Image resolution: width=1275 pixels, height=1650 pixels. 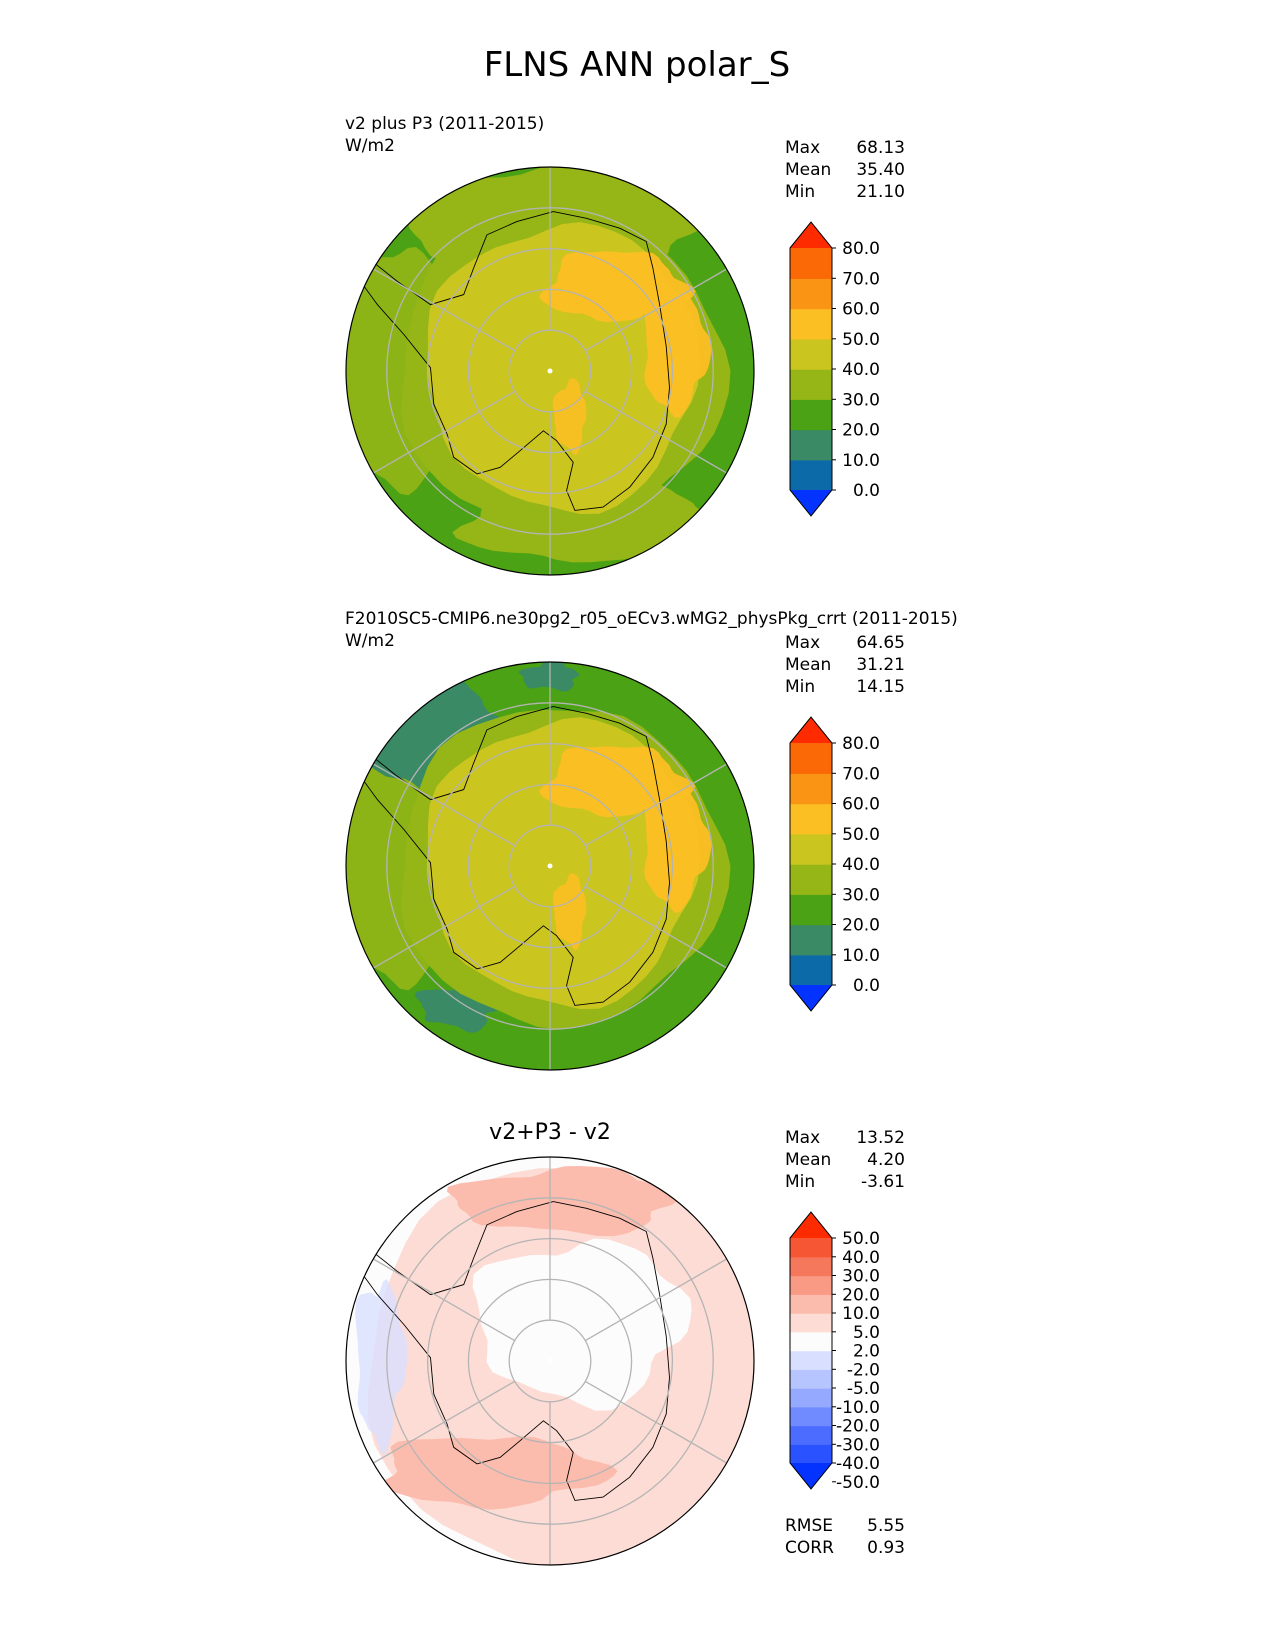 I want to click on stat-value: 14.15, so click(x=880, y=687).